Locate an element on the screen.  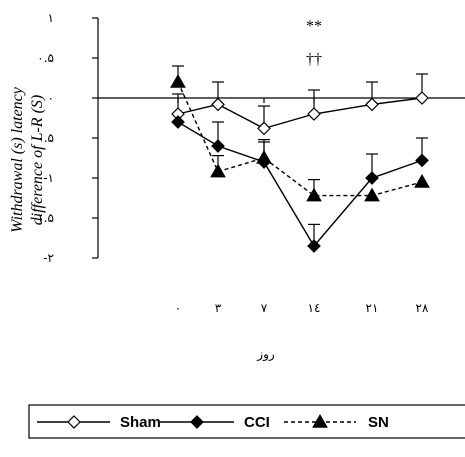
legend-item-sham: Sham is located at coordinates (99, 422).